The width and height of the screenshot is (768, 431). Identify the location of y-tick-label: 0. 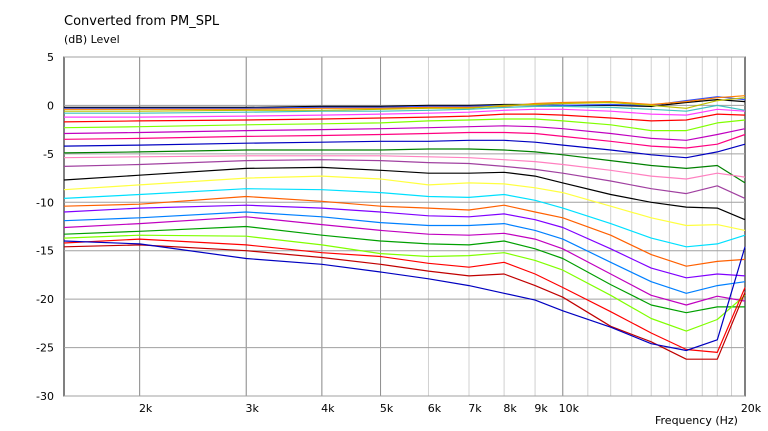
(50, 105).